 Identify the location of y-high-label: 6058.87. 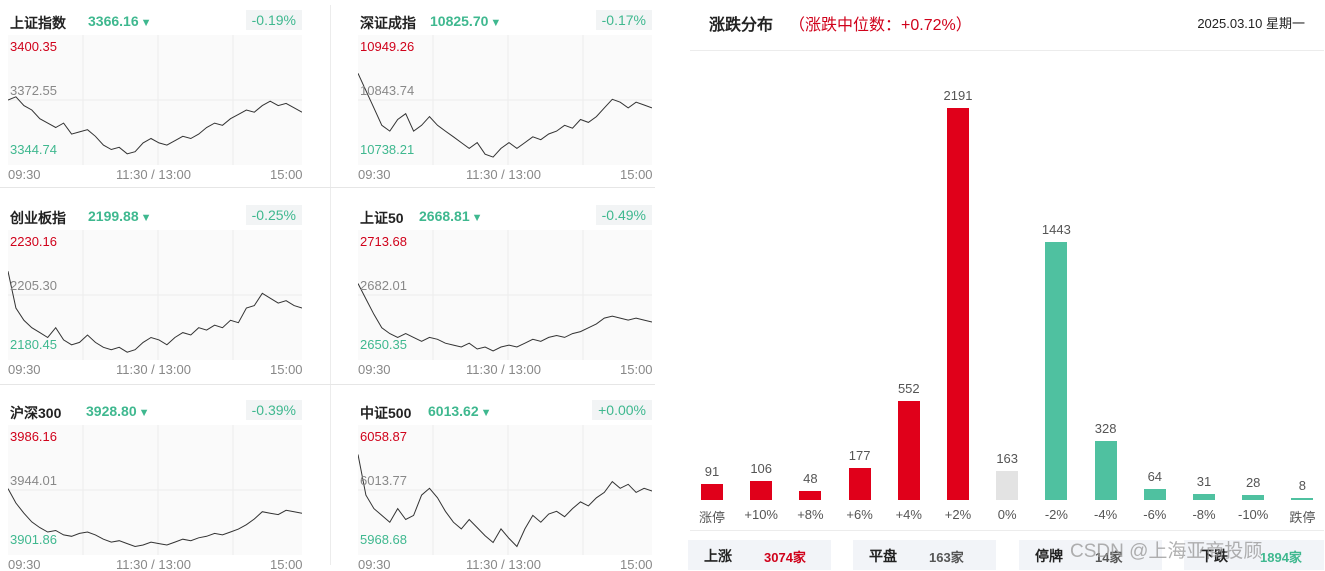
(383, 436).